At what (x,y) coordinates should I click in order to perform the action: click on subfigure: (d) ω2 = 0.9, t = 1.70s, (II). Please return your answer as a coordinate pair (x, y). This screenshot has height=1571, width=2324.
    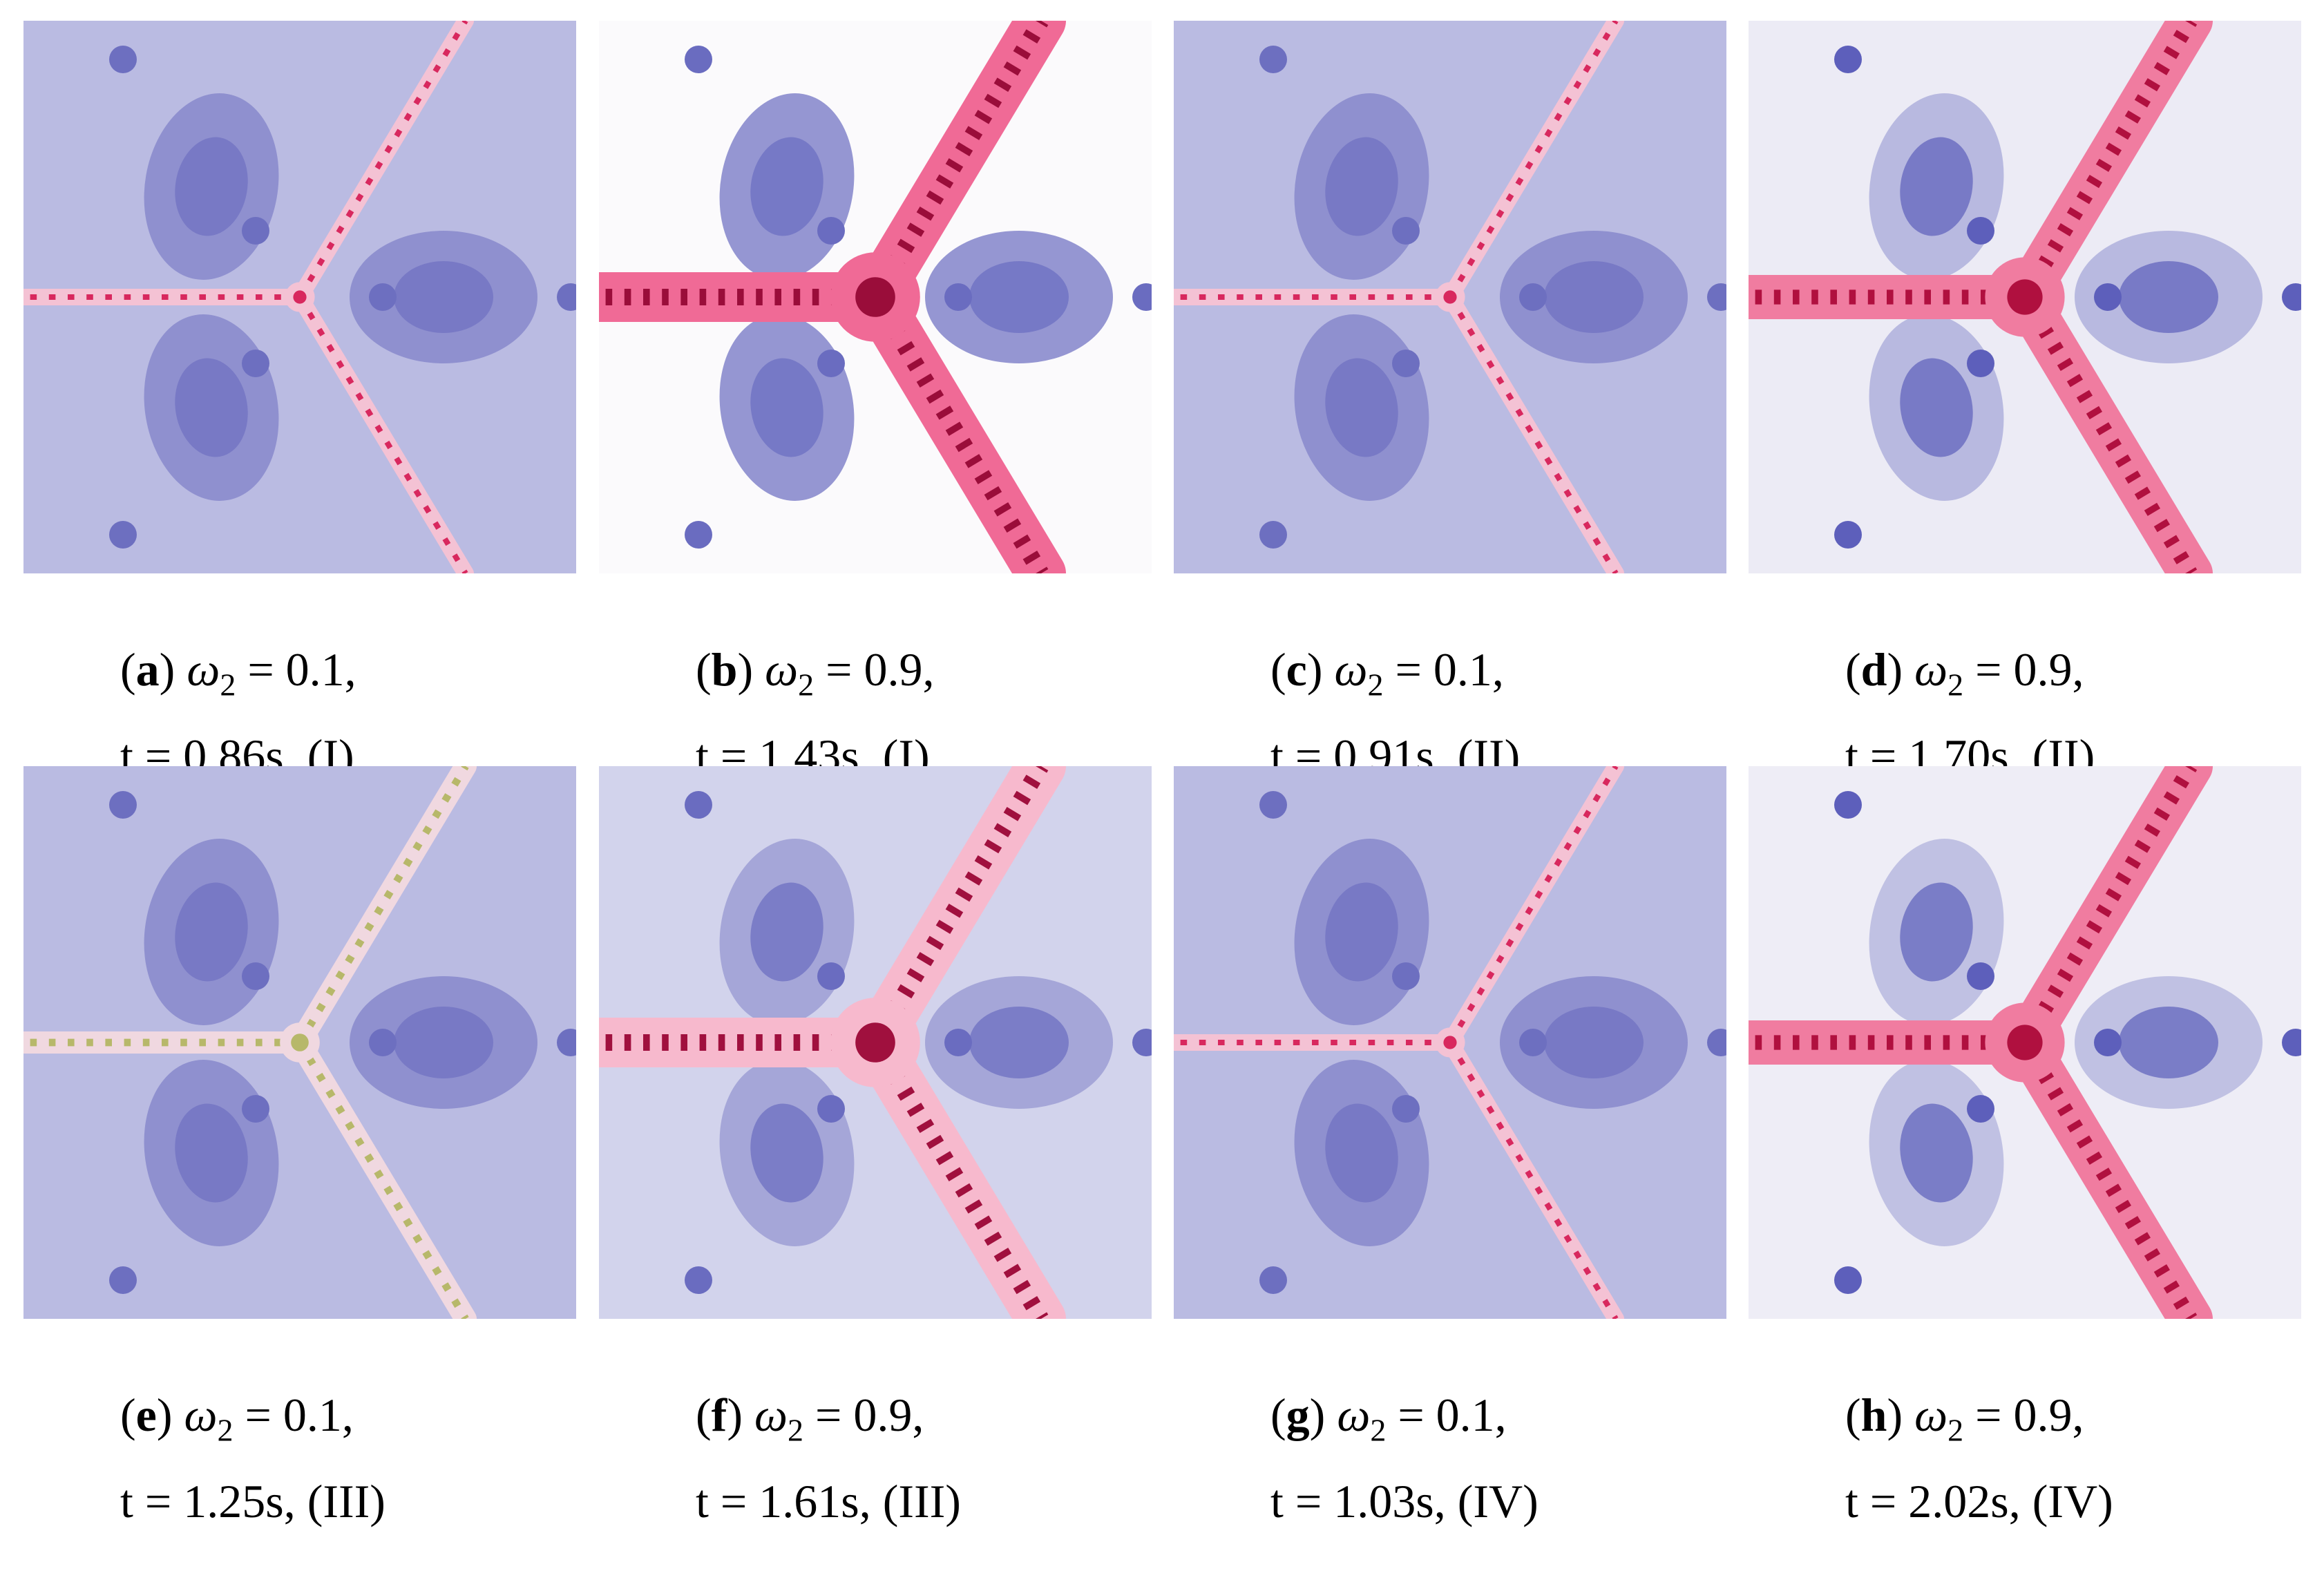
    Looking at the image, I should click on (2025, 406).